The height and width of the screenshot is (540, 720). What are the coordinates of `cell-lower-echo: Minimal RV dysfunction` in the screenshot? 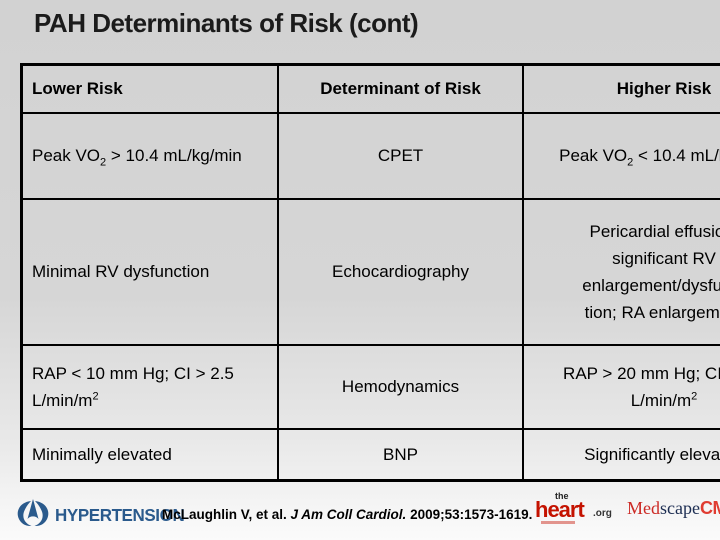 It's located at (149, 272).